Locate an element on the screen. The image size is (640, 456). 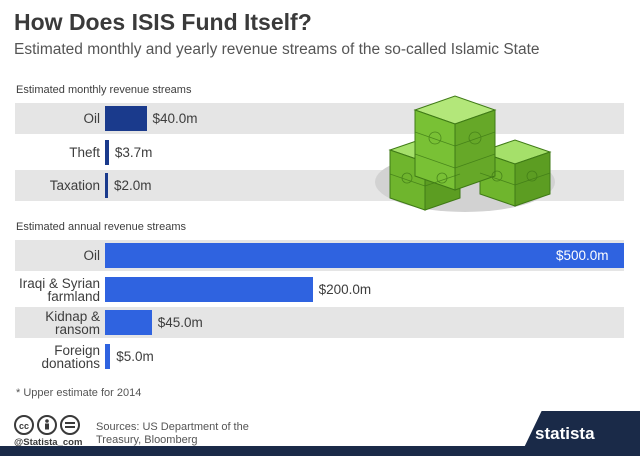
annual-section-label: Estimated annual revenue streams is located at coordinates (101, 227).